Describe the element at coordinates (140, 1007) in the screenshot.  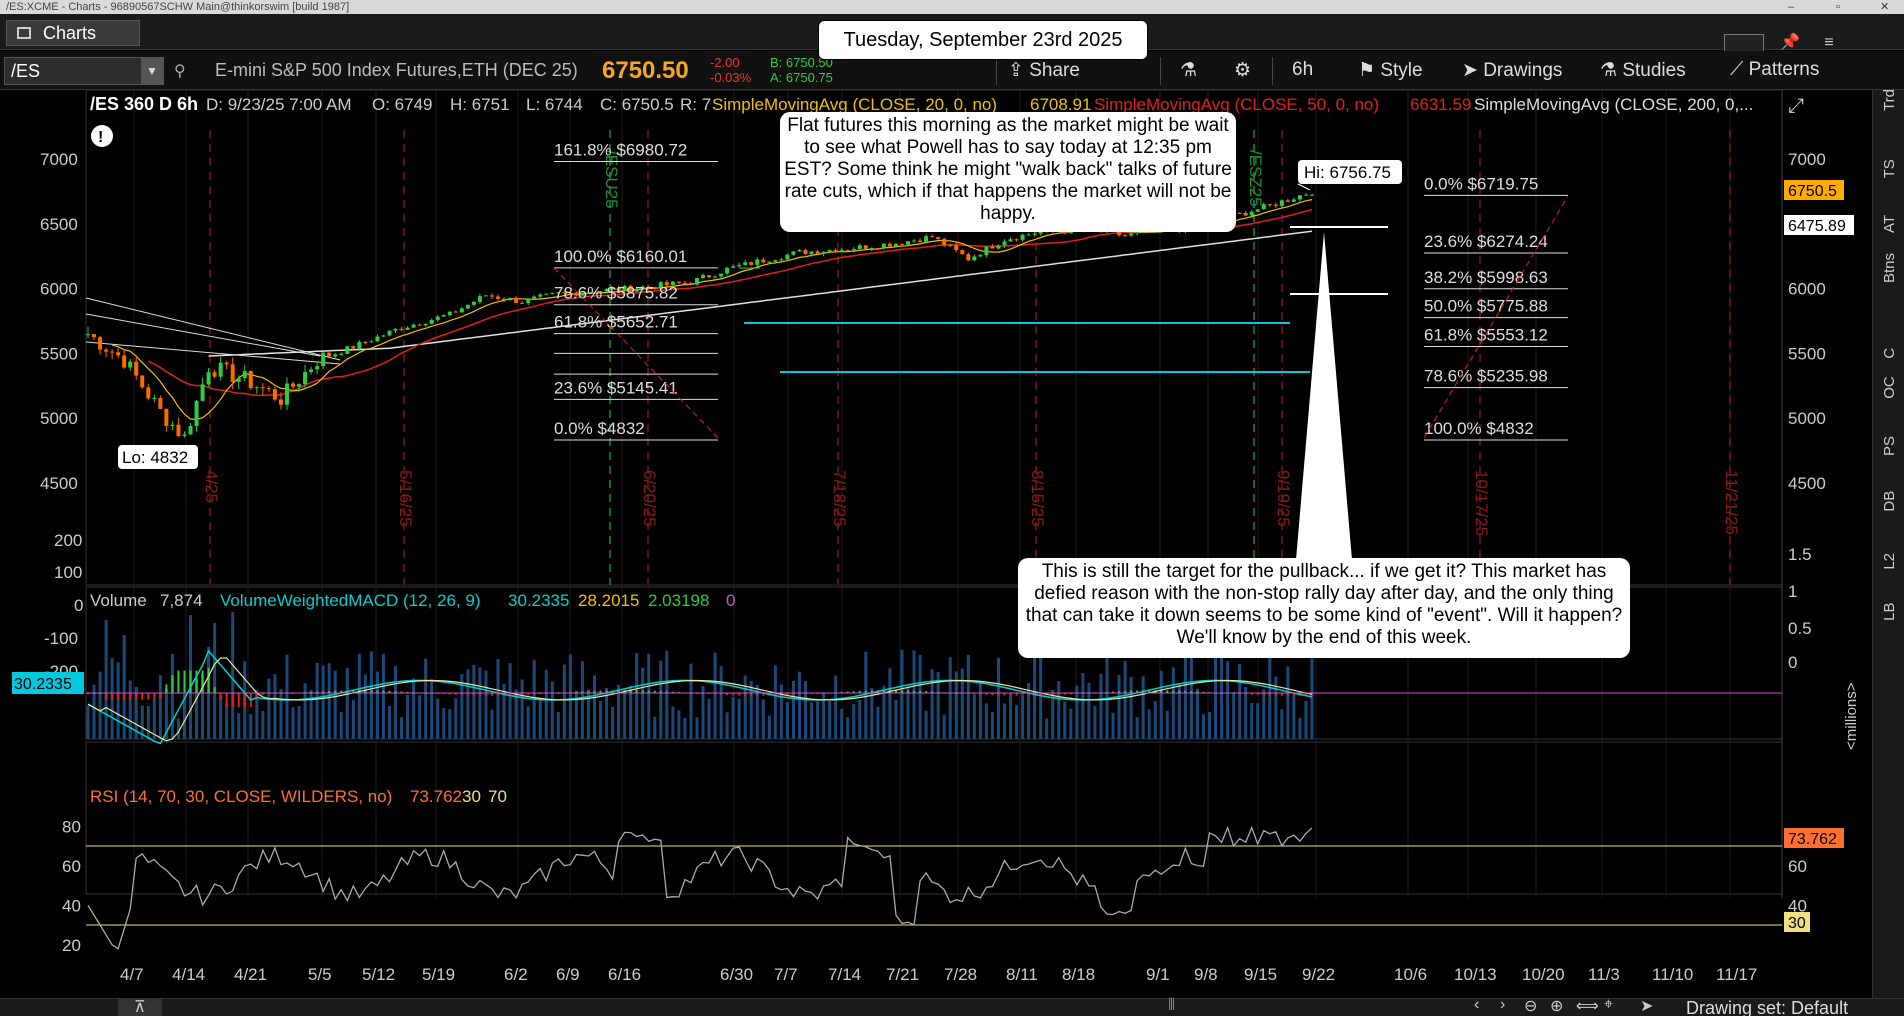
I see `collapse-button: ⊼` at that location.